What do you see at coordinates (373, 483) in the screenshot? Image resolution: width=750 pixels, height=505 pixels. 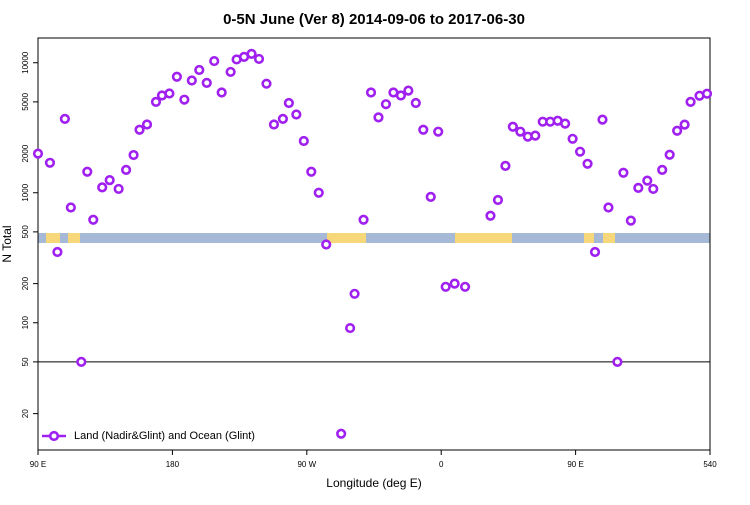 I see `x-axis-label: Longitude (deg E)` at bounding box center [373, 483].